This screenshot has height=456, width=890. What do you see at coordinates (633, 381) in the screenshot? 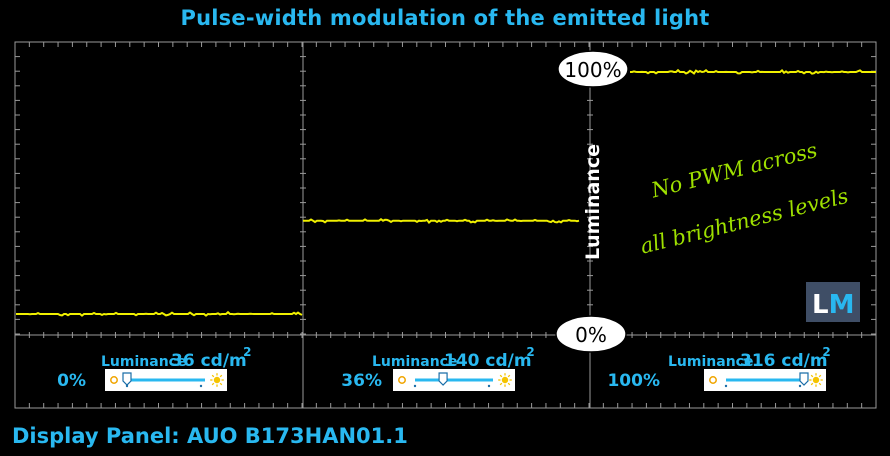
I see `brightness-percent: 100%` at bounding box center [633, 381].